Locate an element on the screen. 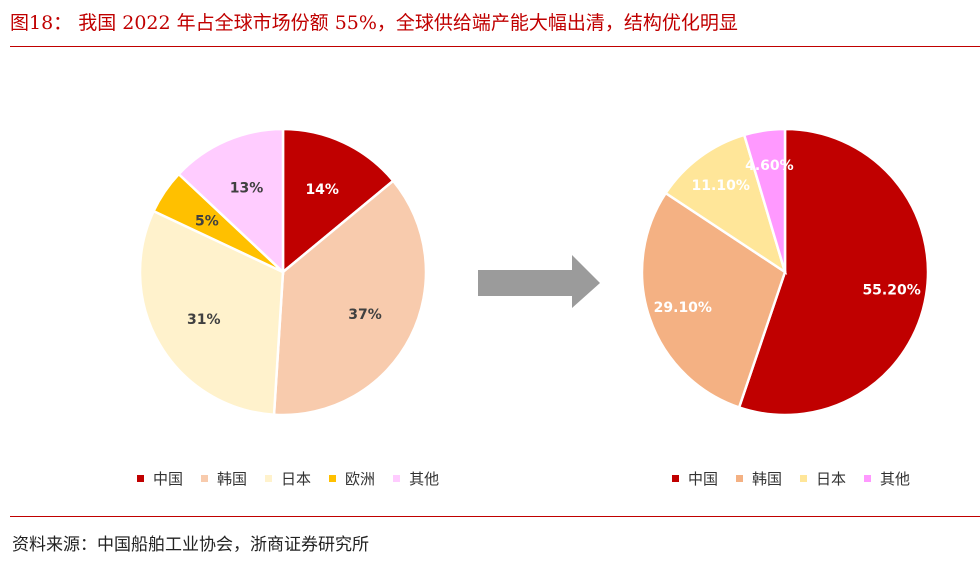  legend-2022: 中国 韩国 日本 其他 is located at coordinates (800, 478).